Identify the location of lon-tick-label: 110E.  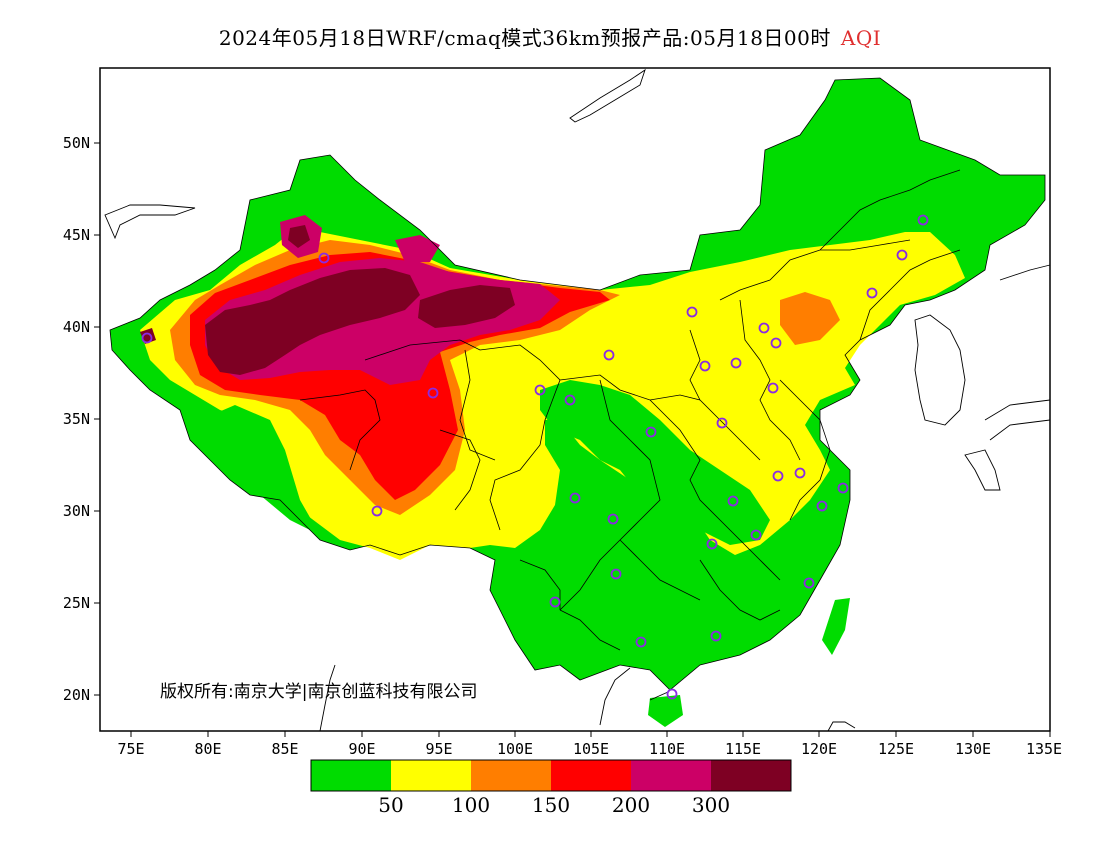
(667, 749).